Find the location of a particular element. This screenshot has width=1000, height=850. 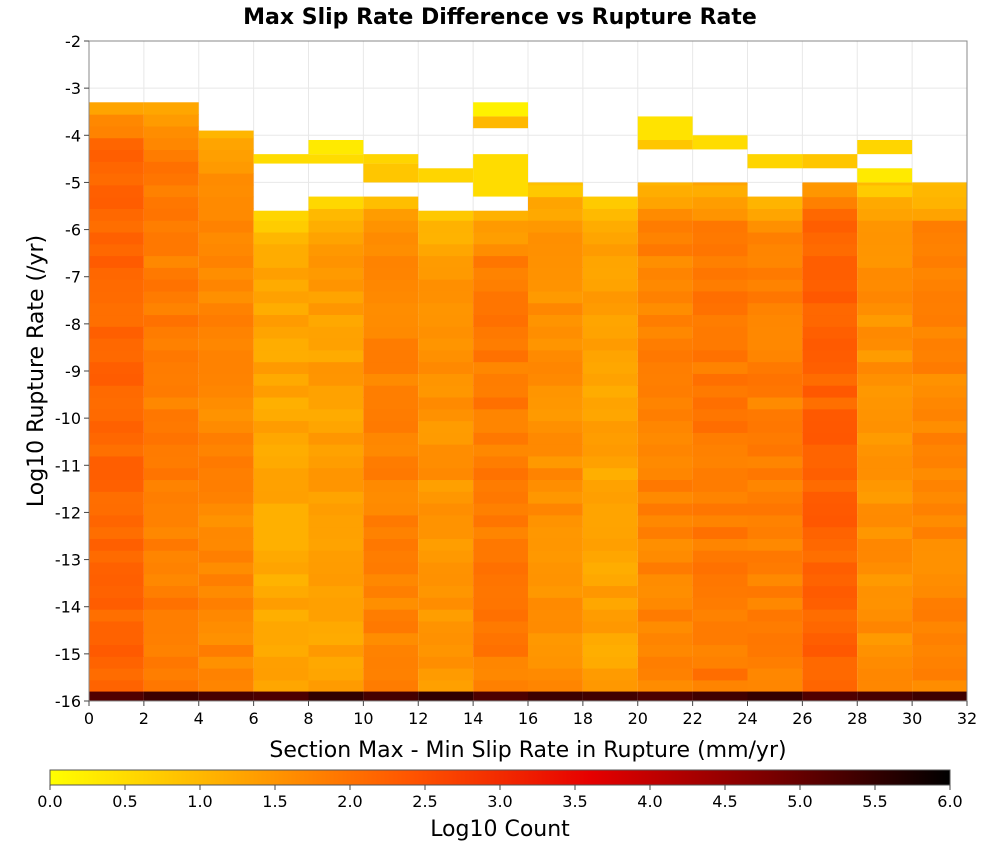

y-tick-label: -5 is located at coordinates (73, 182).